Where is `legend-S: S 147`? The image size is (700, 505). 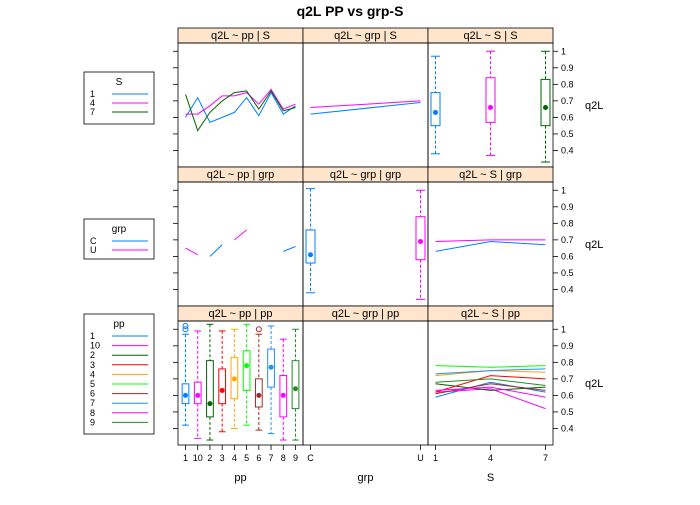
legend-S: S 147 is located at coordinates (119, 98).